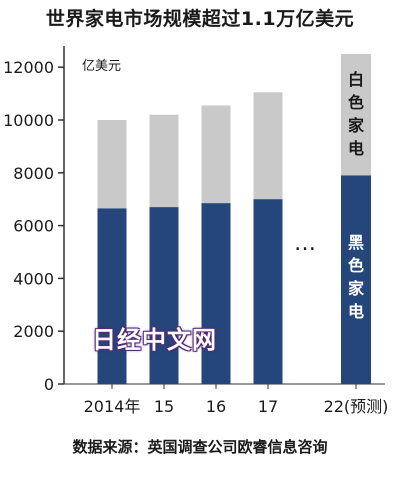  I want to click on series-label-char: 黑, so click(355, 243).